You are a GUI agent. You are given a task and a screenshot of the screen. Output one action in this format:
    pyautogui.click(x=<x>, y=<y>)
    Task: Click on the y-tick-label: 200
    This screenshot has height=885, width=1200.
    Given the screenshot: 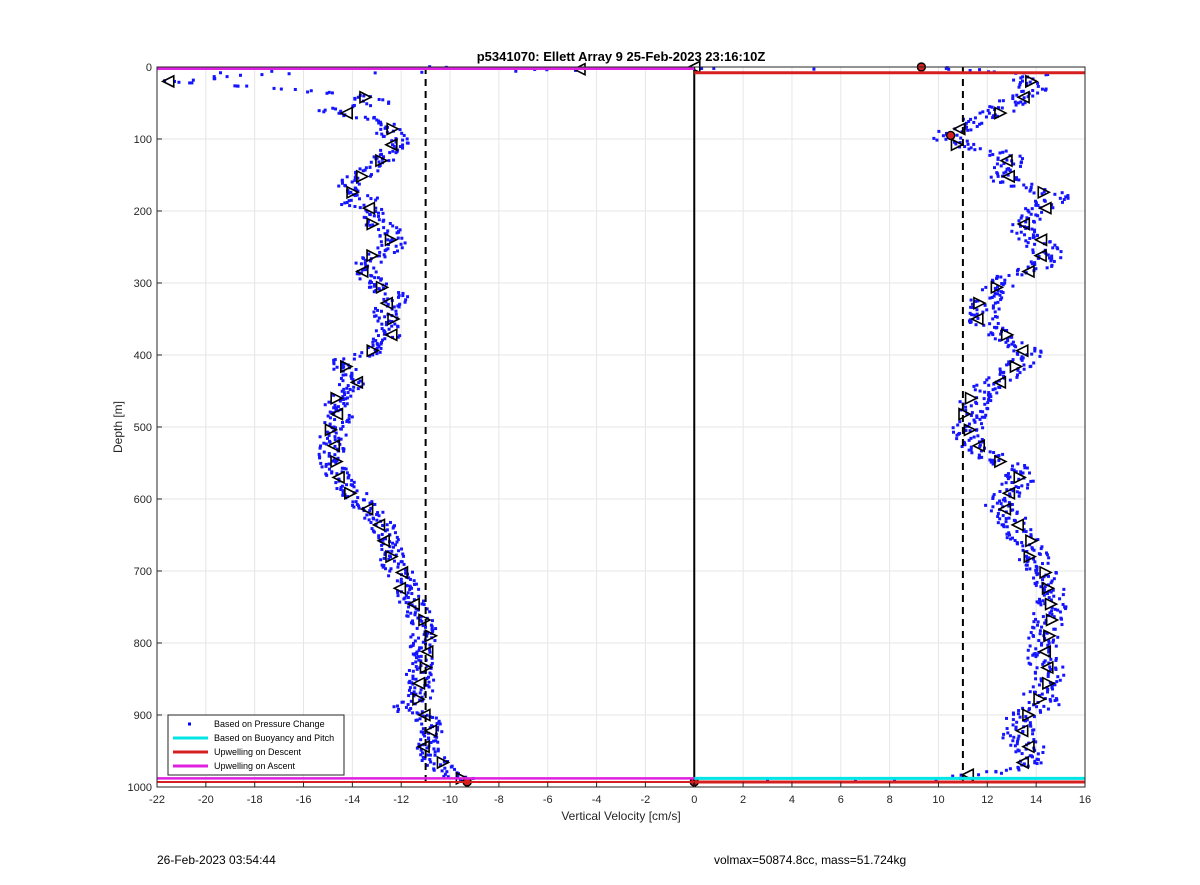 What is the action you would take?
    pyautogui.click(x=143, y=212)
    